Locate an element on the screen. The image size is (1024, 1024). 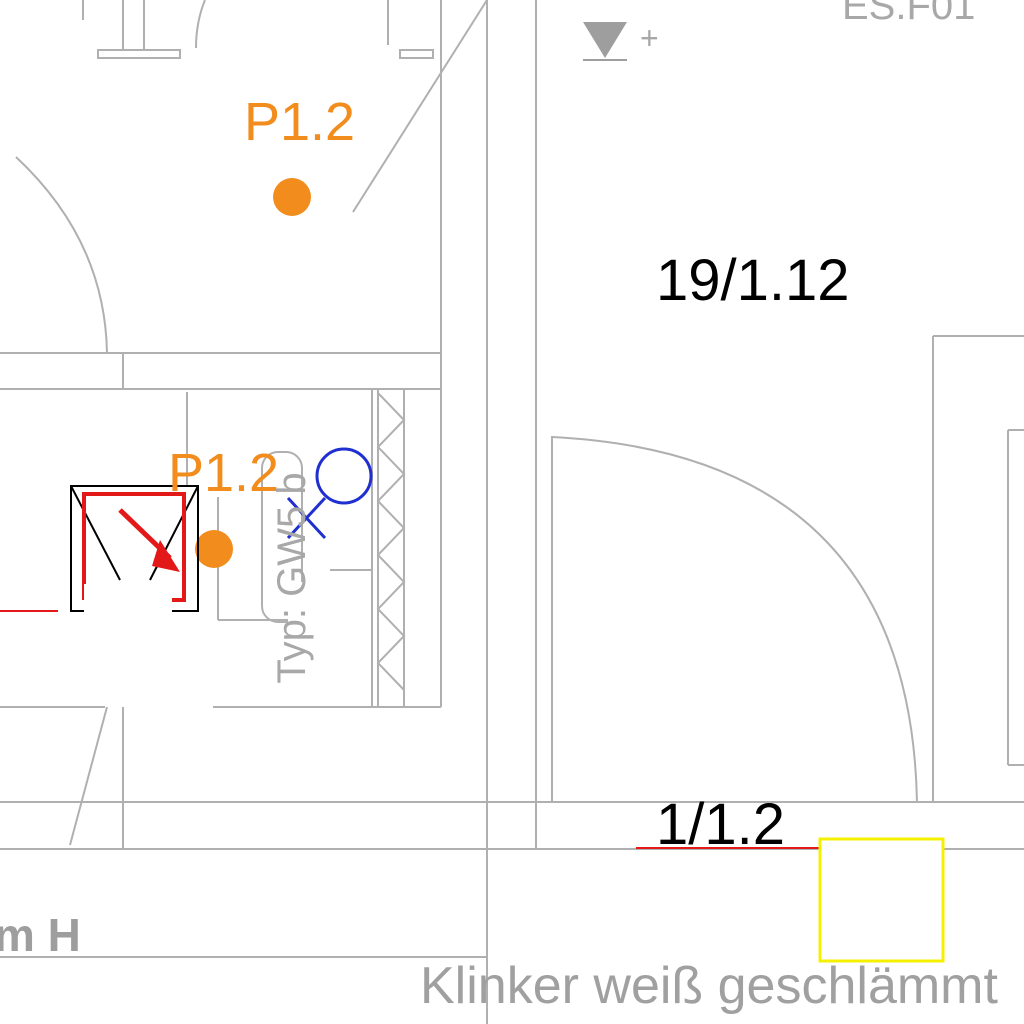
door-number: 1/1.2 is located at coordinates (720, 824).